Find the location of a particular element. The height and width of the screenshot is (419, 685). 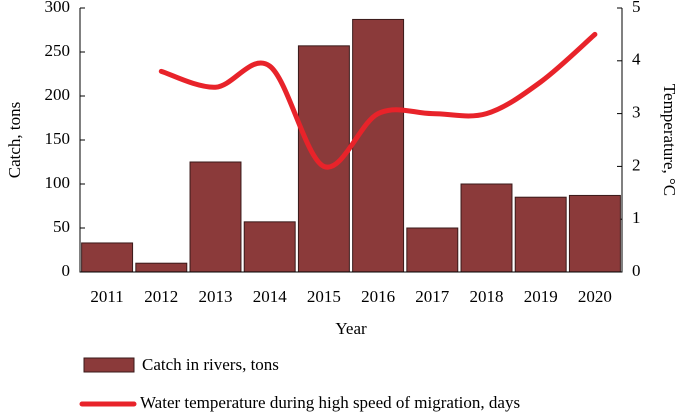

x-tick-label: 2020 is located at coordinates (595, 296).